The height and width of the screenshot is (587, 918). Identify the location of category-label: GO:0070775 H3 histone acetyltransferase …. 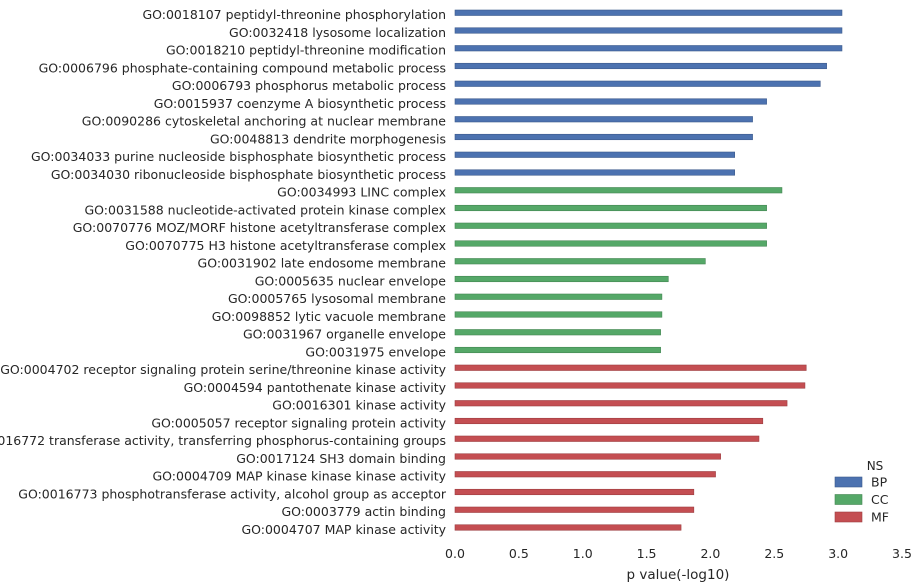
(285, 245).